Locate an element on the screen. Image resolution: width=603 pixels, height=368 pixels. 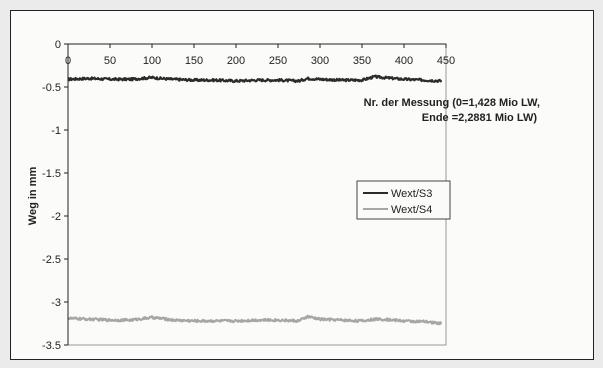
y-tick-label: -1 is located at coordinates (56, 131).